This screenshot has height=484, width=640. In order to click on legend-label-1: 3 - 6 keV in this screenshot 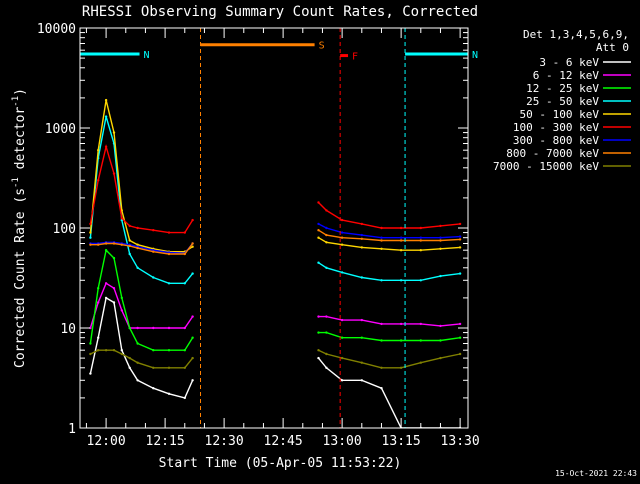, I will do `click(569, 62)`.